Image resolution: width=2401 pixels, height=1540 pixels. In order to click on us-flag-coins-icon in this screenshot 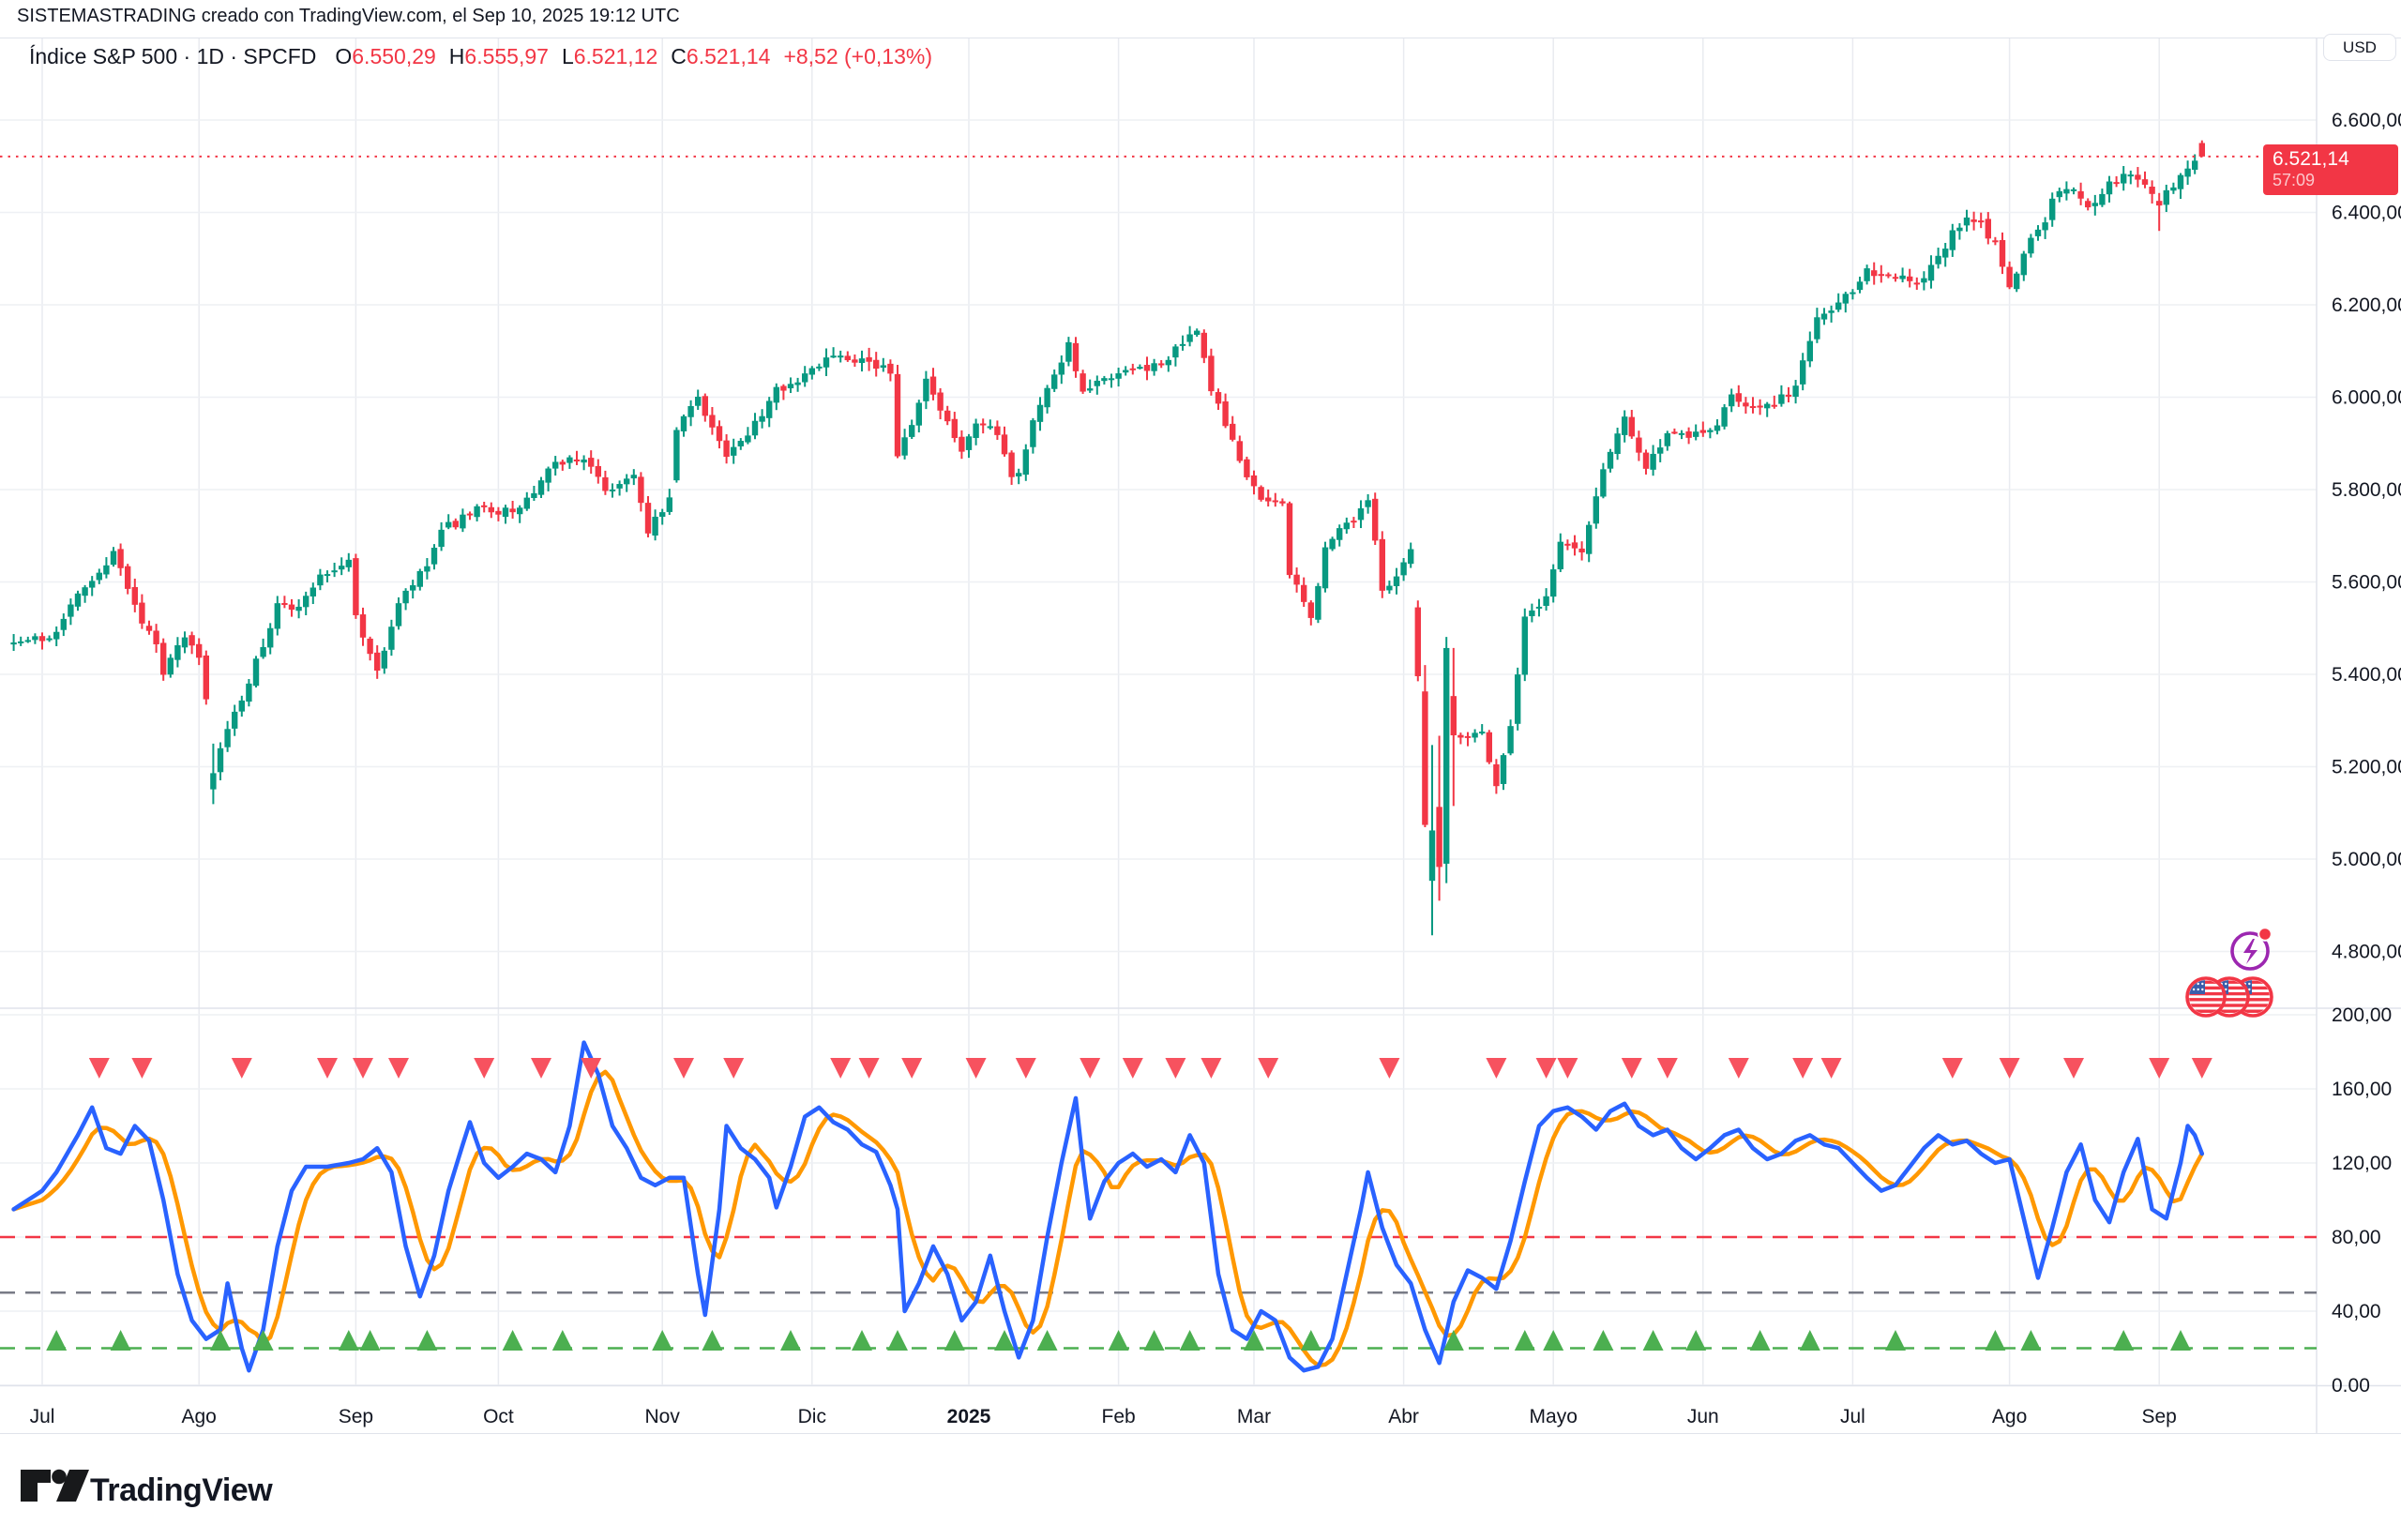, I will do `click(2229, 997)`.